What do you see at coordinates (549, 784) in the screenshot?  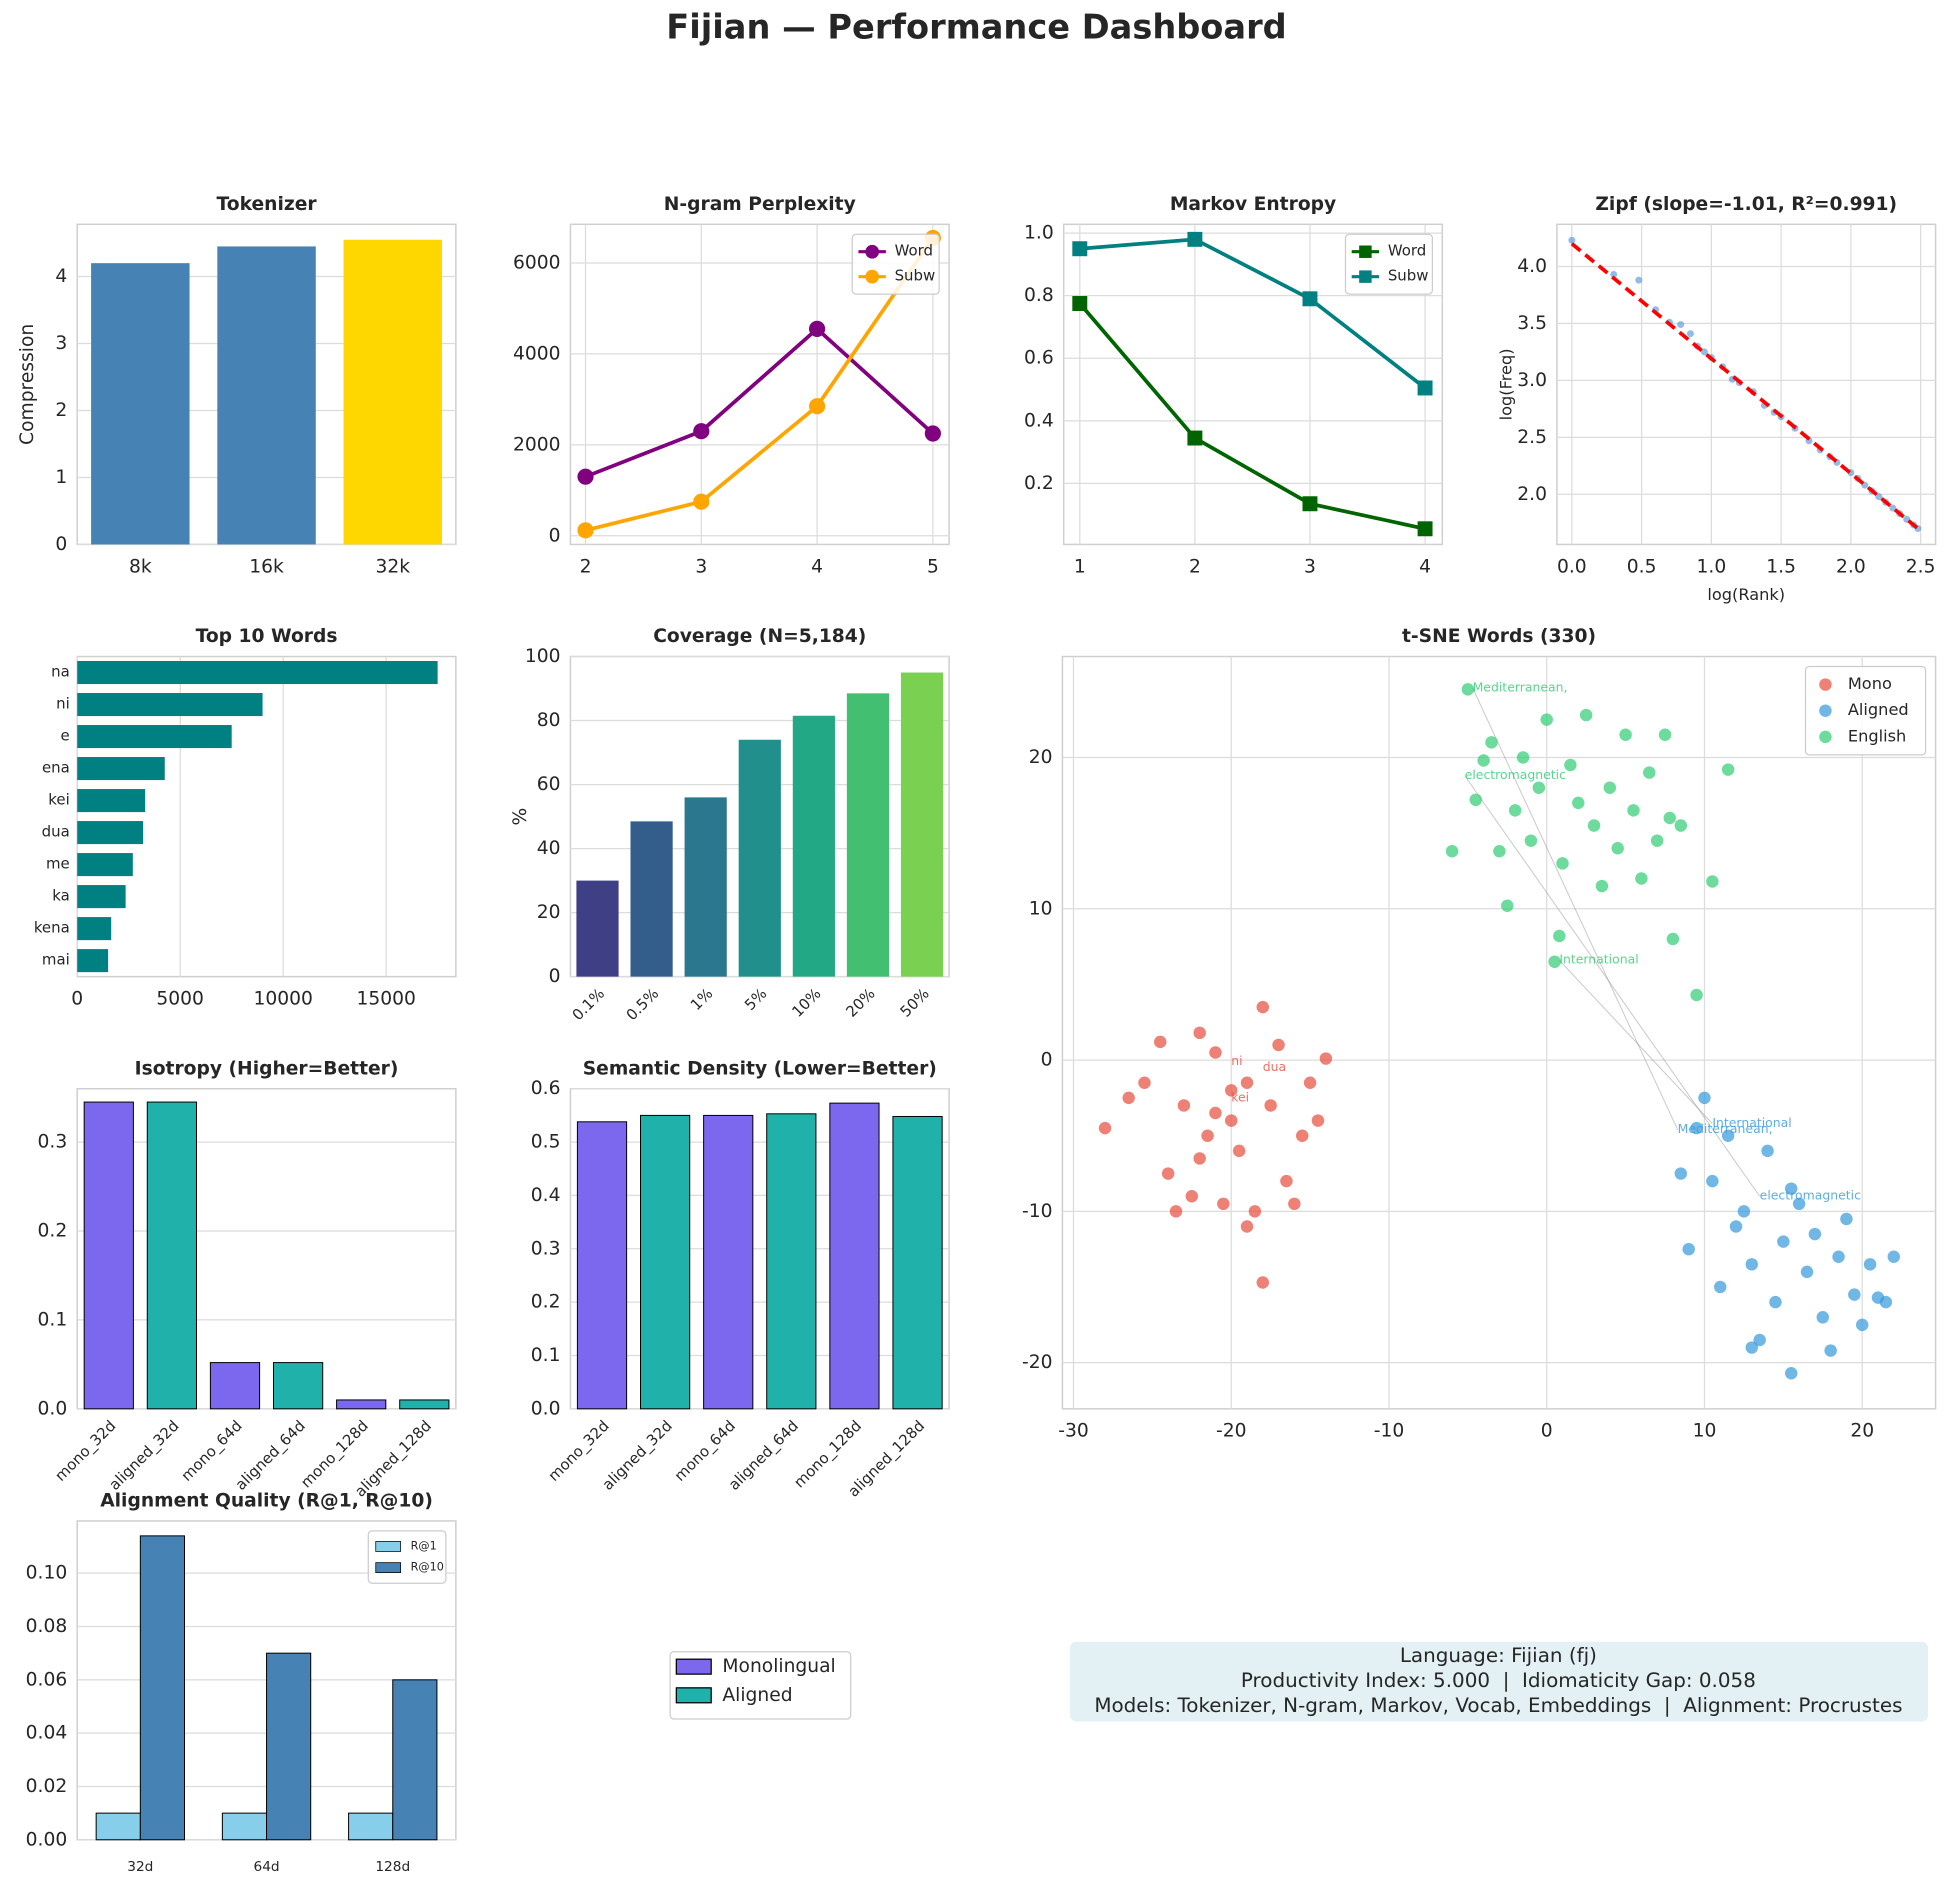 I see `y-tick-label: 60` at bounding box center [549, 784].